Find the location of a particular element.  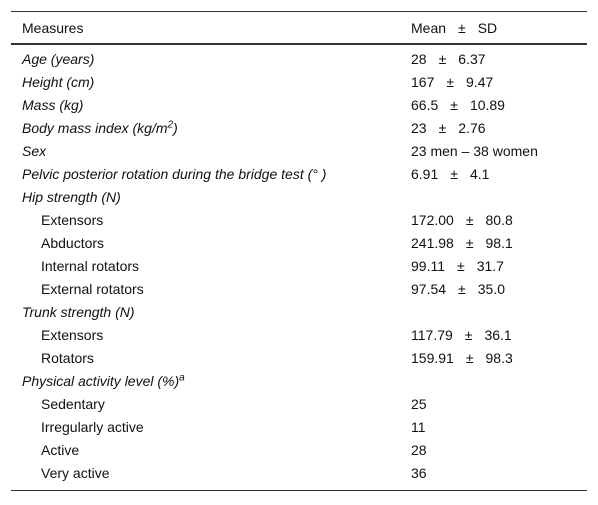

row: Extensors 117.79 ±36.1 is located at coordinates (299, 334).